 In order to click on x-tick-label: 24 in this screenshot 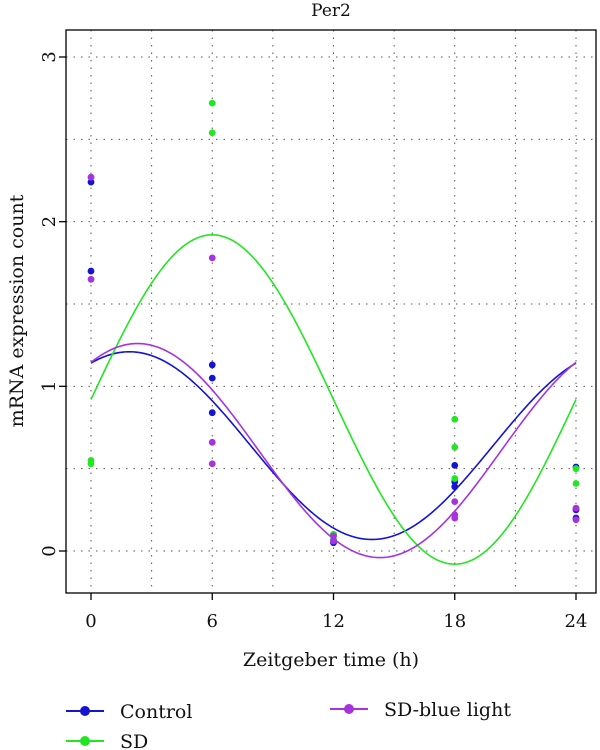, I will do `click(576, 621)`.